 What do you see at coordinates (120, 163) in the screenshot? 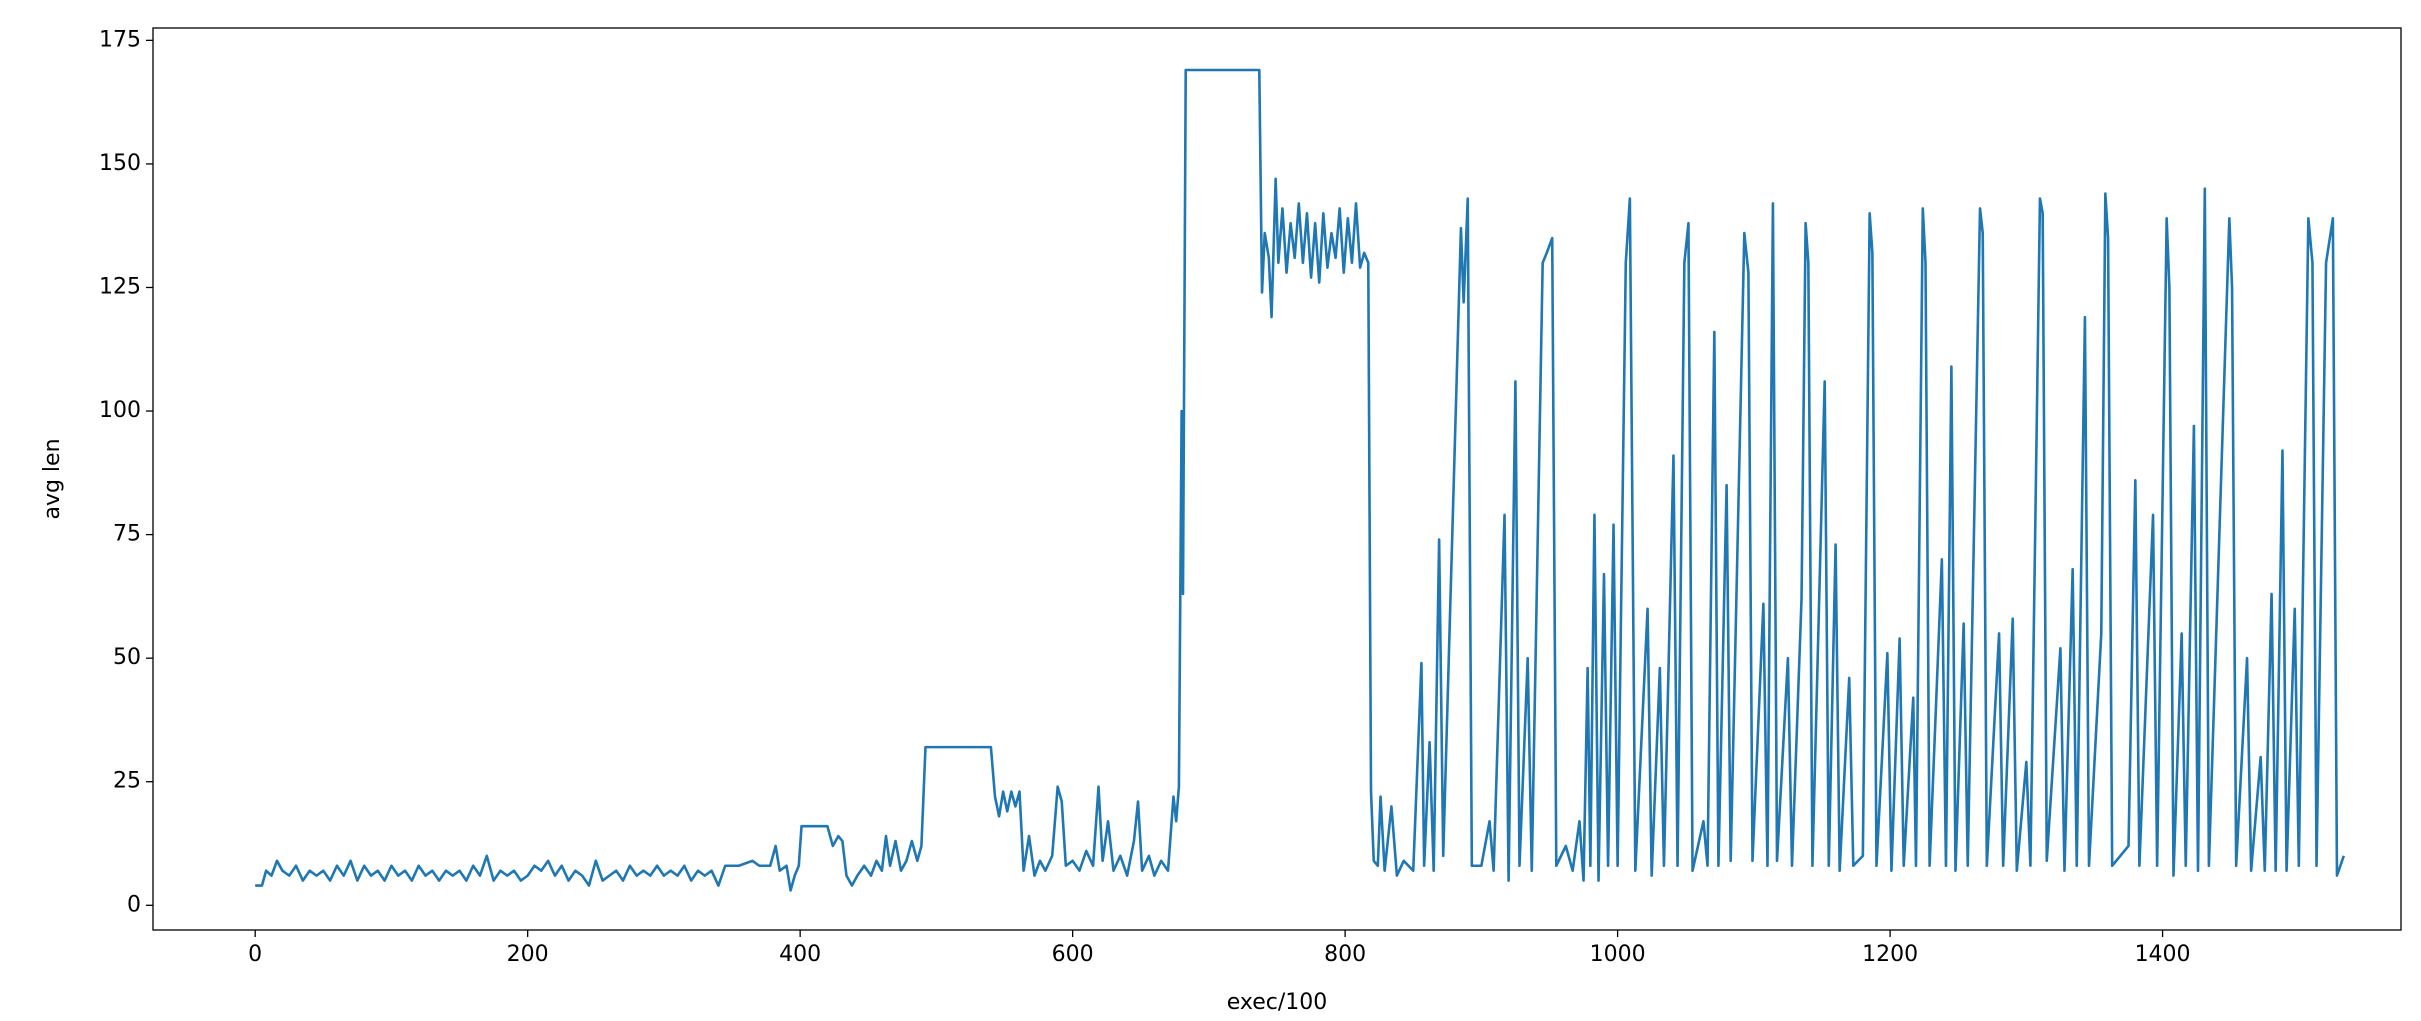
I see `y-tick-label: 150` at bounding box center [120, 163].